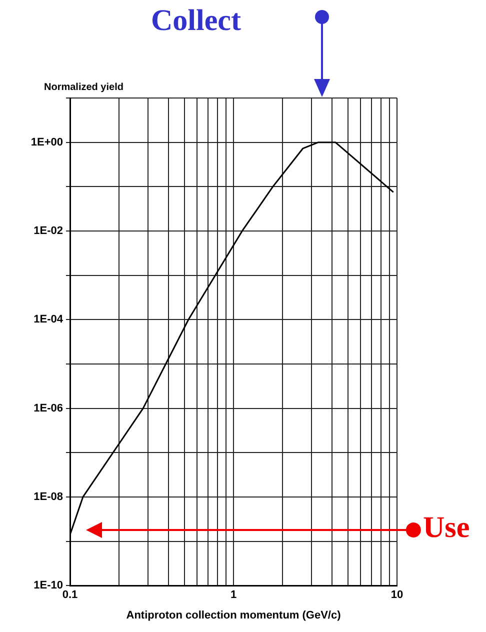  I want to click on y-tick-label: 1E+00, so click(46, 142).